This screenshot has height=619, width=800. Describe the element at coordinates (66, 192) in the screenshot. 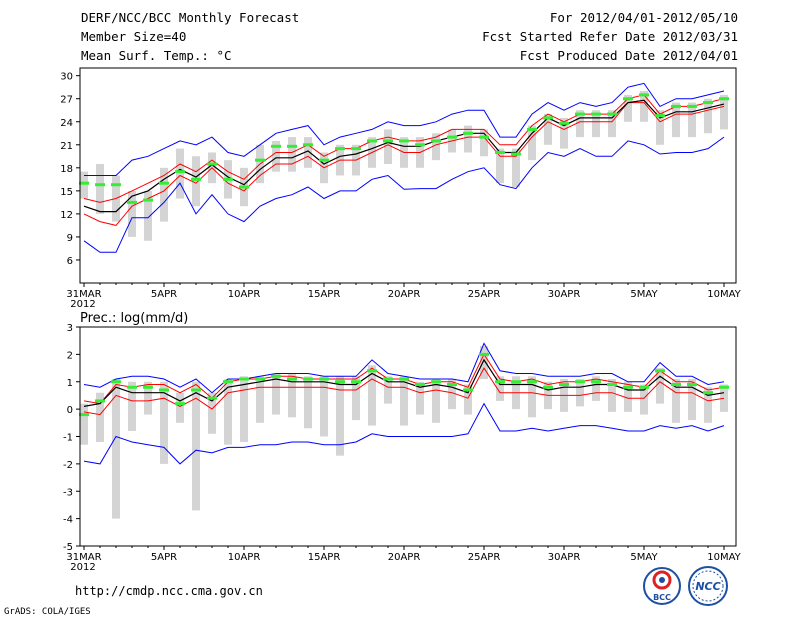

I see `y-tick-label: 15` at that location.